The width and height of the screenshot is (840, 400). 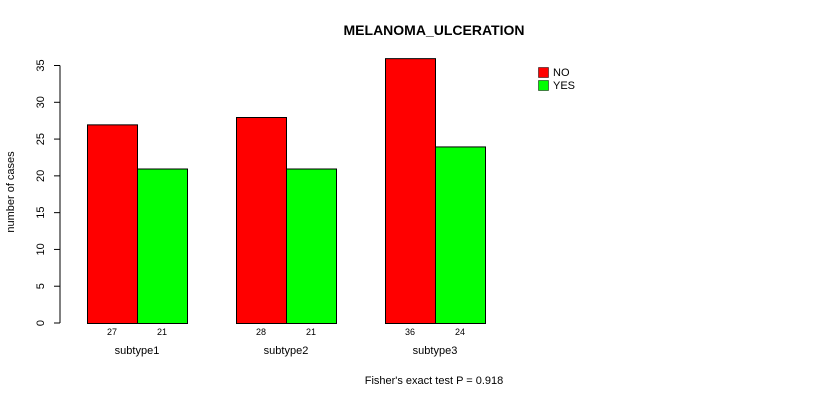 I want to click on bar-subtype2-yes, so click(x=311, y=246).